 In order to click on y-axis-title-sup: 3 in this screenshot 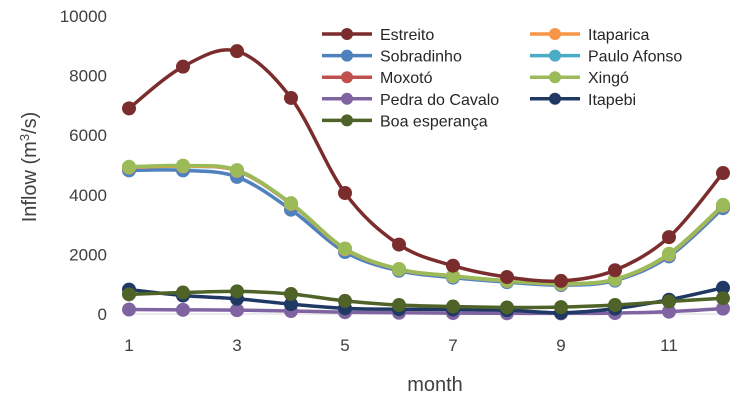, I will do `click(24, 137)`.